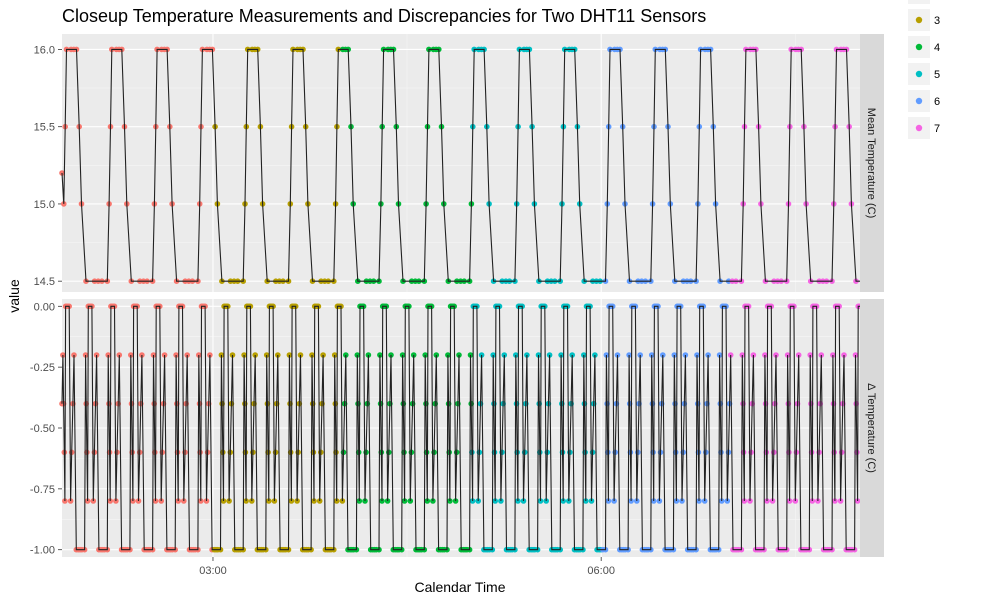 This screenshot has height=600, width=1000. Describe the element at coordinates (937, 48) in the screenshot. I see `legend-label: 4` at that location.